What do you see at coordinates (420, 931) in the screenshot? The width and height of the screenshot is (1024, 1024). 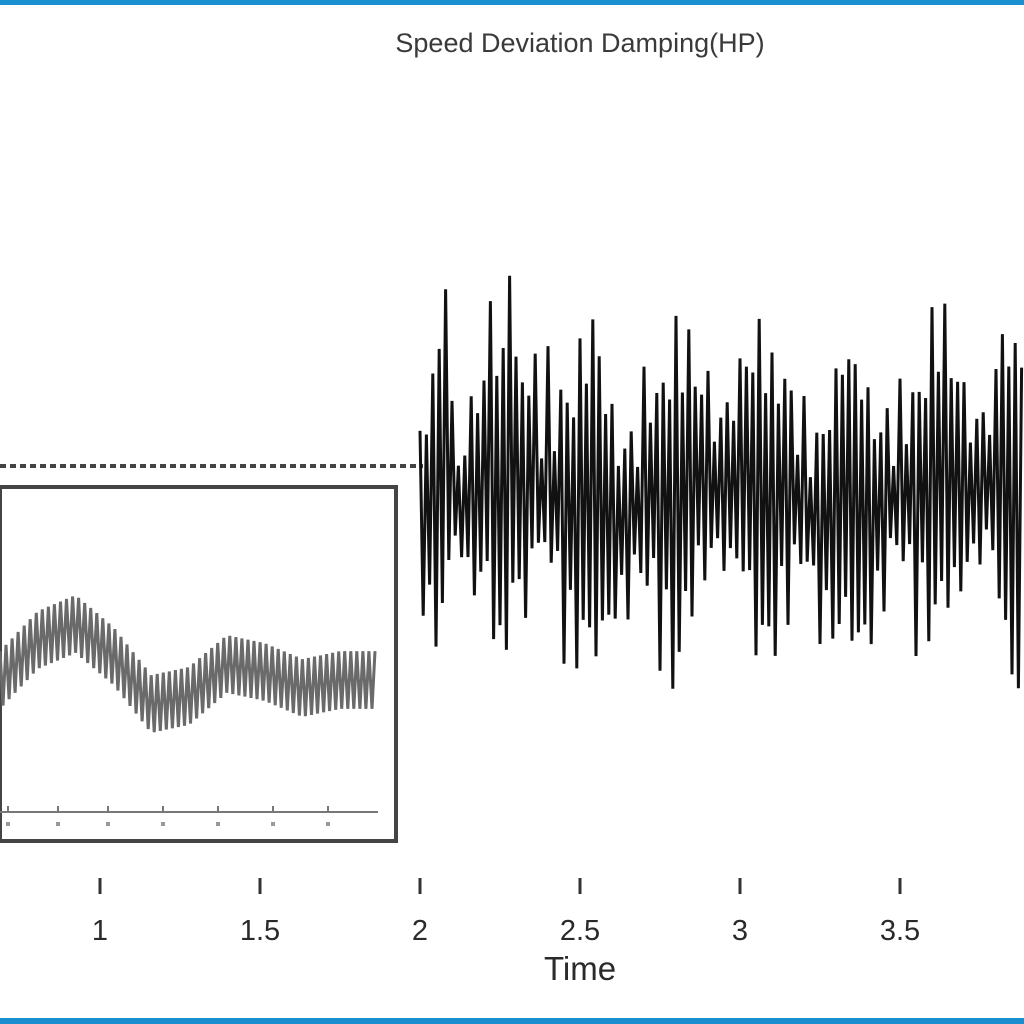 I see `x-tick-label: 2` at bounding box center [420, 931].